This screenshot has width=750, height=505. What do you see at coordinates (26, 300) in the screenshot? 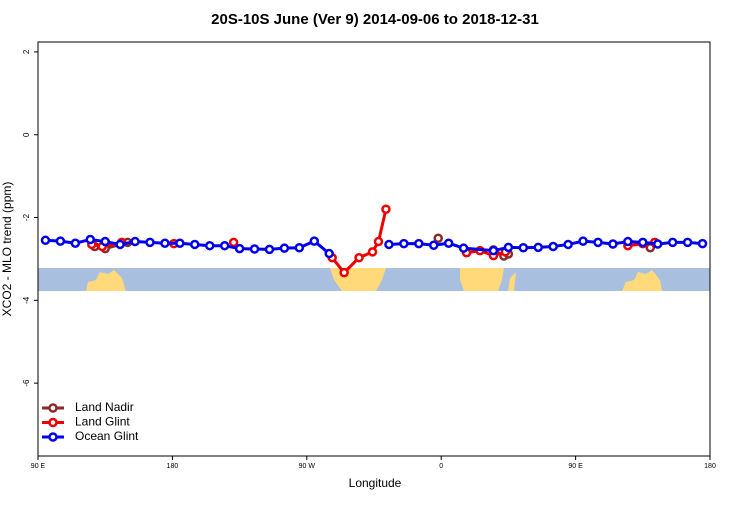
I see `y-tick-label: -4` at bounding box center [26, 300].